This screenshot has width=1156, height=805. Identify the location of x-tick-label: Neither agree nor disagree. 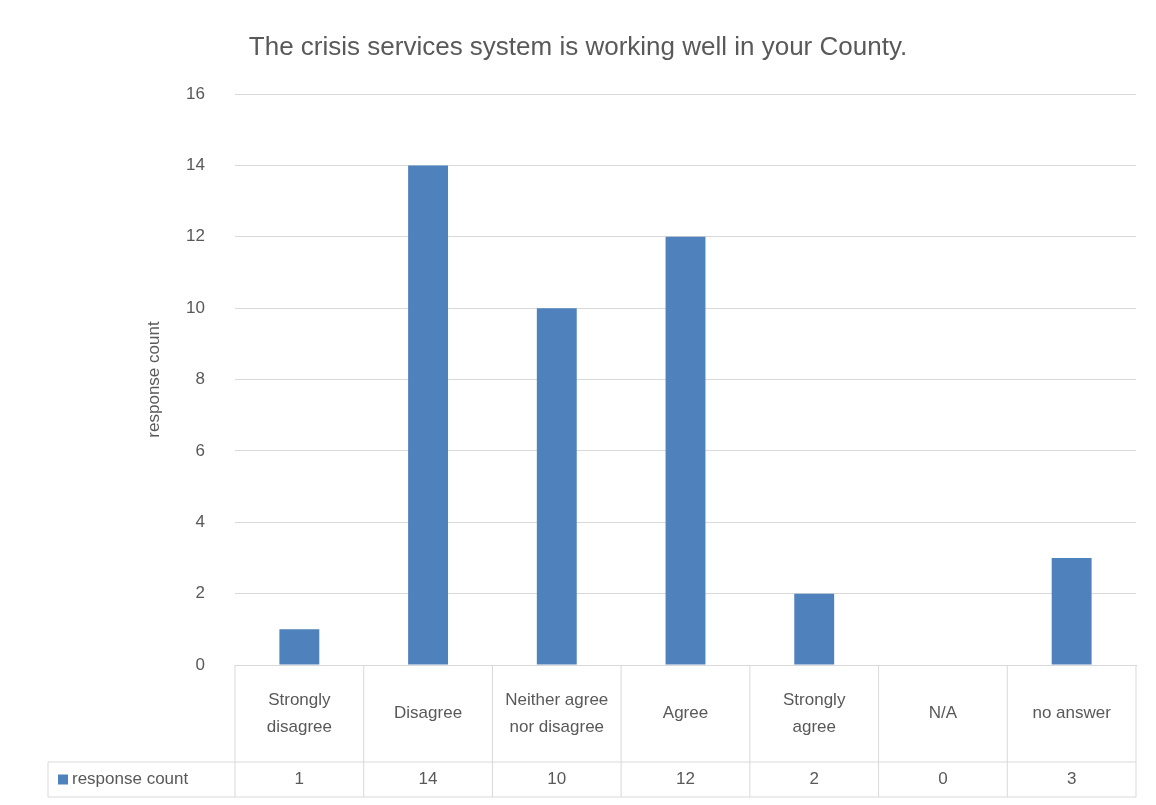
(557, 712).